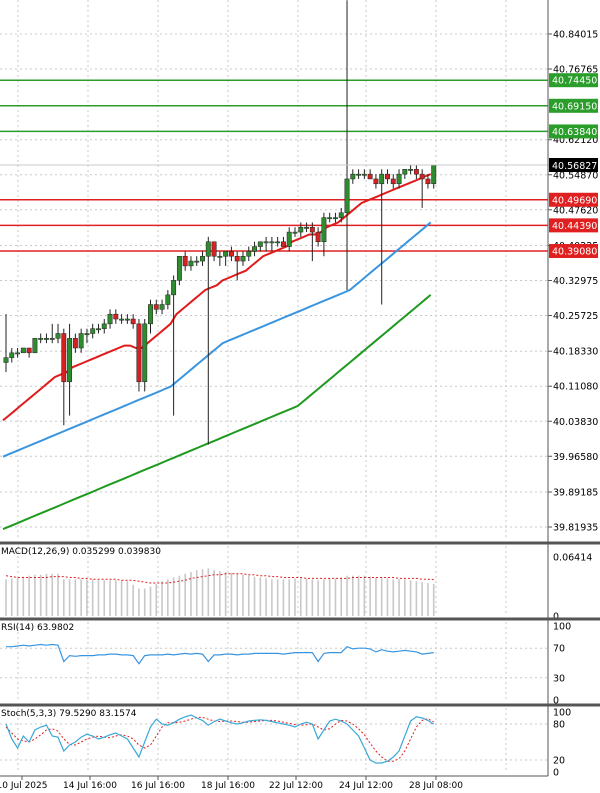 The width and height of the screenshot is (600, 793). I want to click on stoch-tick-label: 20, so click(559, 761).